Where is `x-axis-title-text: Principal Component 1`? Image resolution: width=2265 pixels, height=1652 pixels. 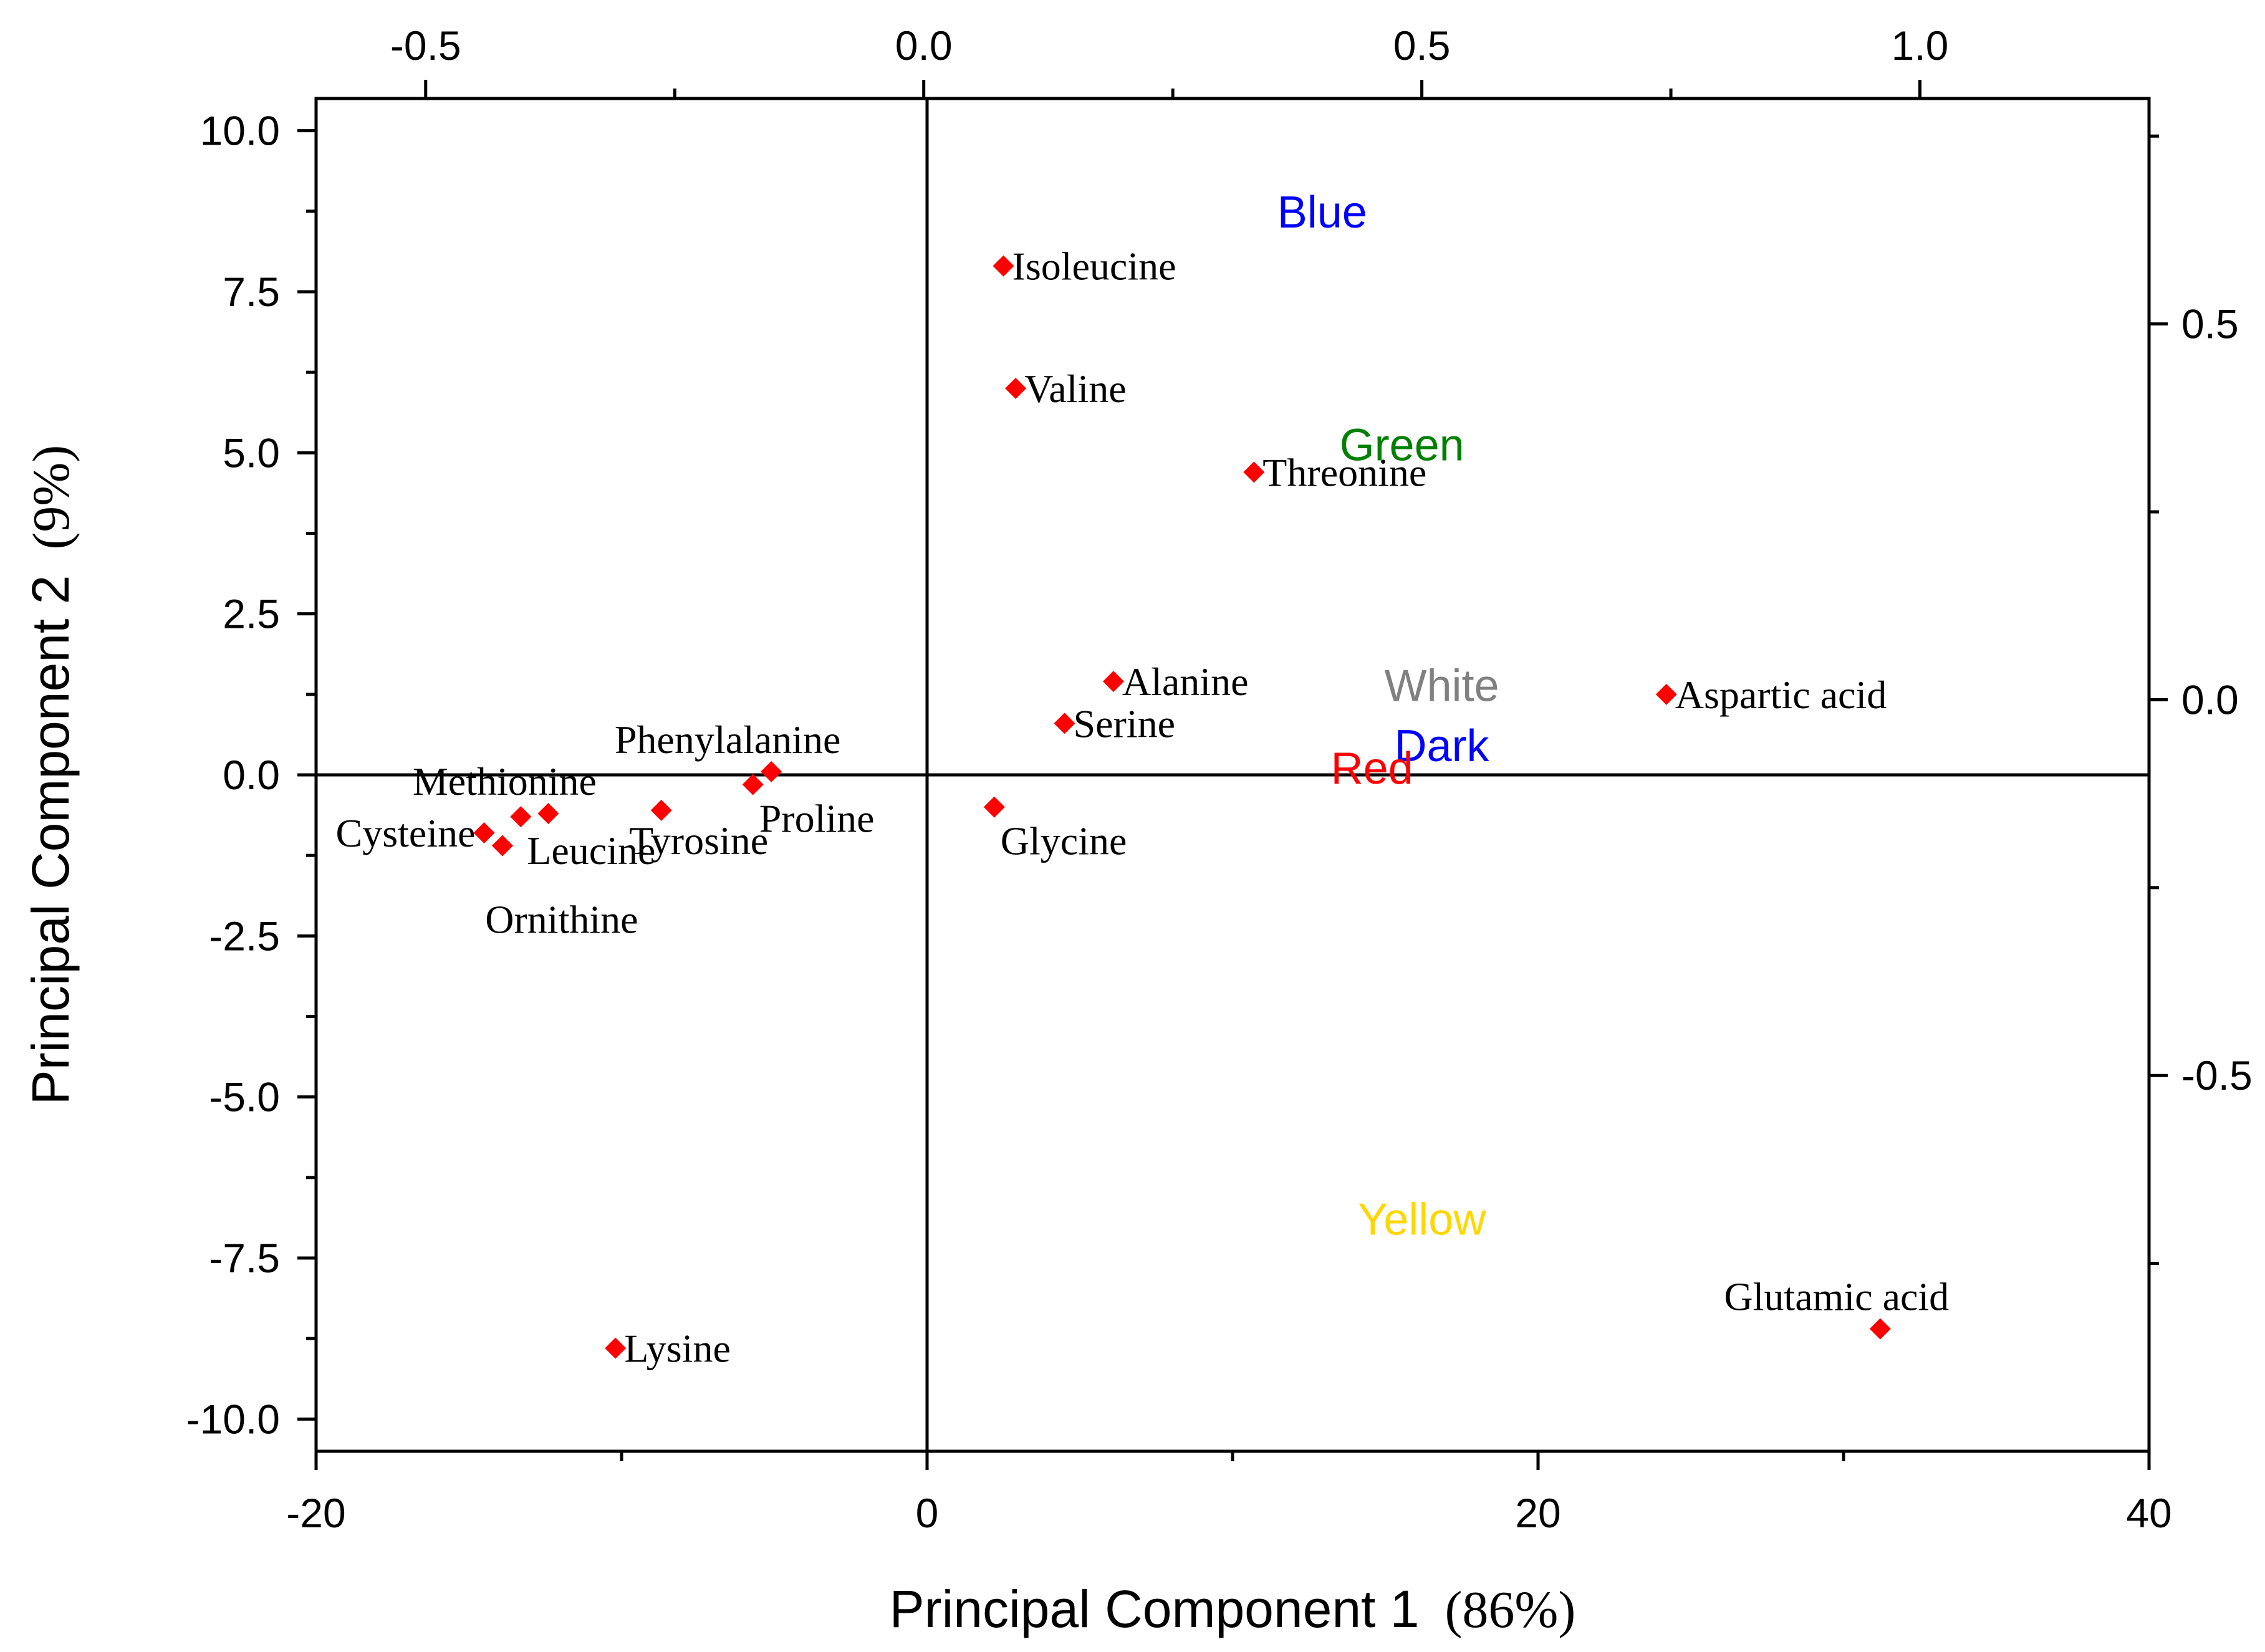 x-axis-title-text: Principal Component 1 is located at coordinates (1155, 1609).